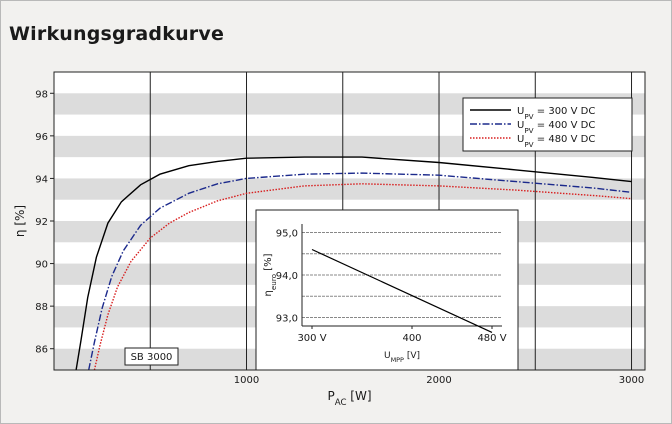 The height and width of the screenshot is (424, 672). I want to click on inset-series-line, so click(402, 290).